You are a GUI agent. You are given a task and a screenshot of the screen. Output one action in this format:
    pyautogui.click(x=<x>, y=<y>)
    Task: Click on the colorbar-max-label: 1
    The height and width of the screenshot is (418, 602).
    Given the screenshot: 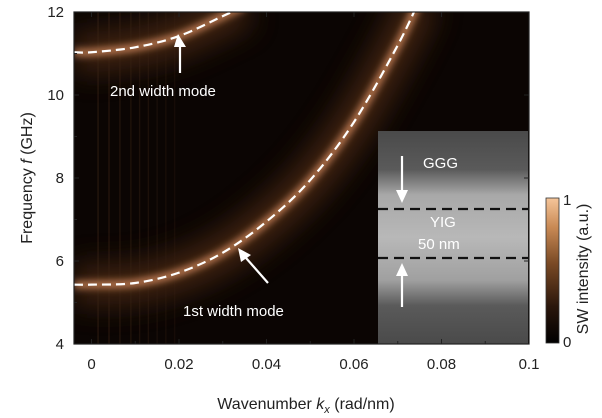 What is the action you would take?
    pyautogui.click(x=567, y=200)
    